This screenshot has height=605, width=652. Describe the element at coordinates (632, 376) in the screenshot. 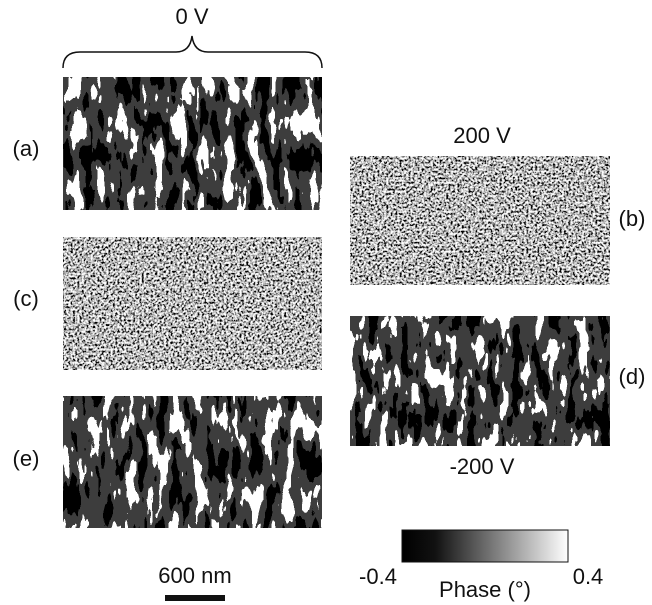

I see `panel-label: (d)` at that location.